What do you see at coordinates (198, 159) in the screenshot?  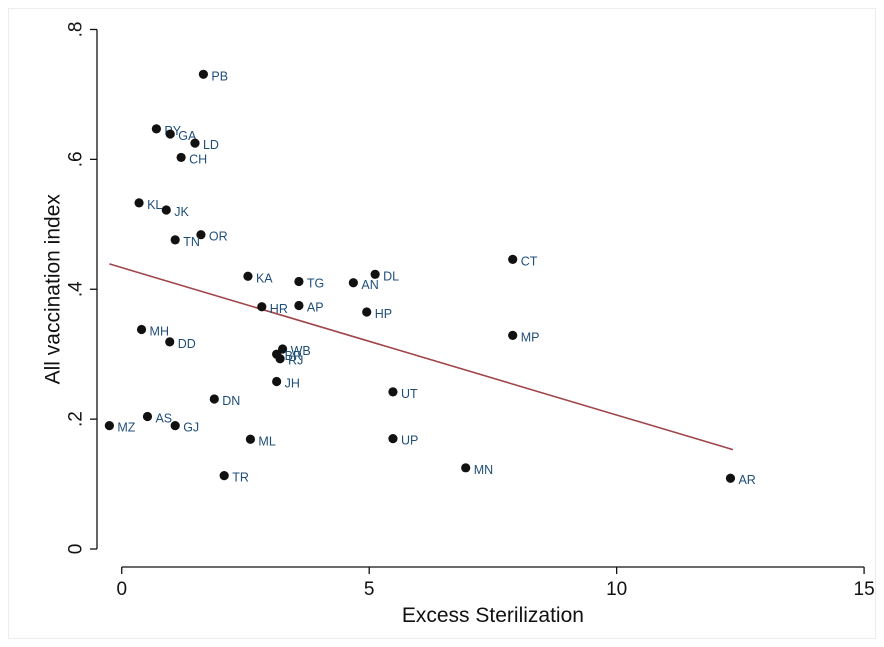 I see `point-label: CH` at bounding box center [198, 159].